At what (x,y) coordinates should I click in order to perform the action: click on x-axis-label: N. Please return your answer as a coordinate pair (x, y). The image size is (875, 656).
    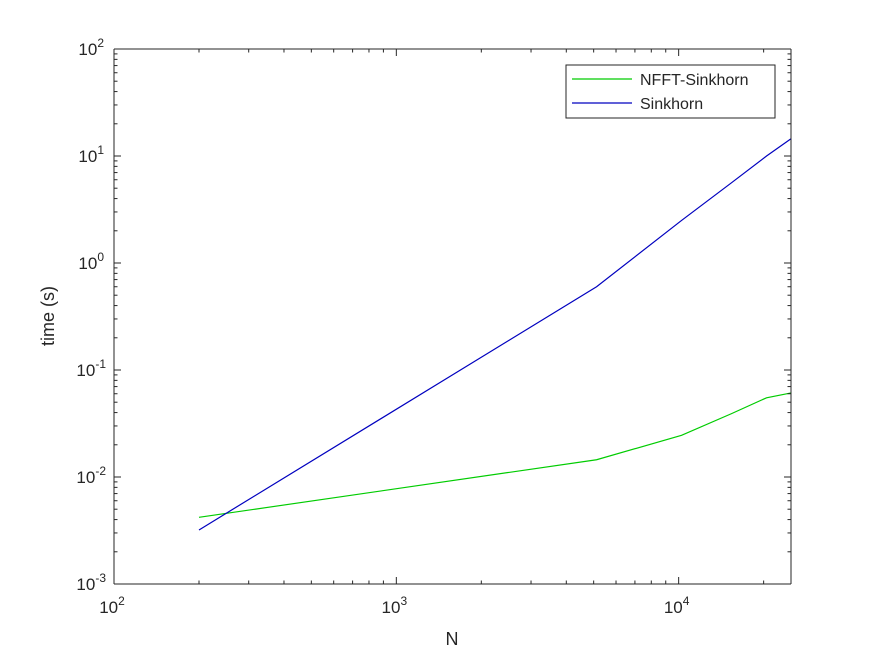
    Looking at the image, I should click on (452, 639).